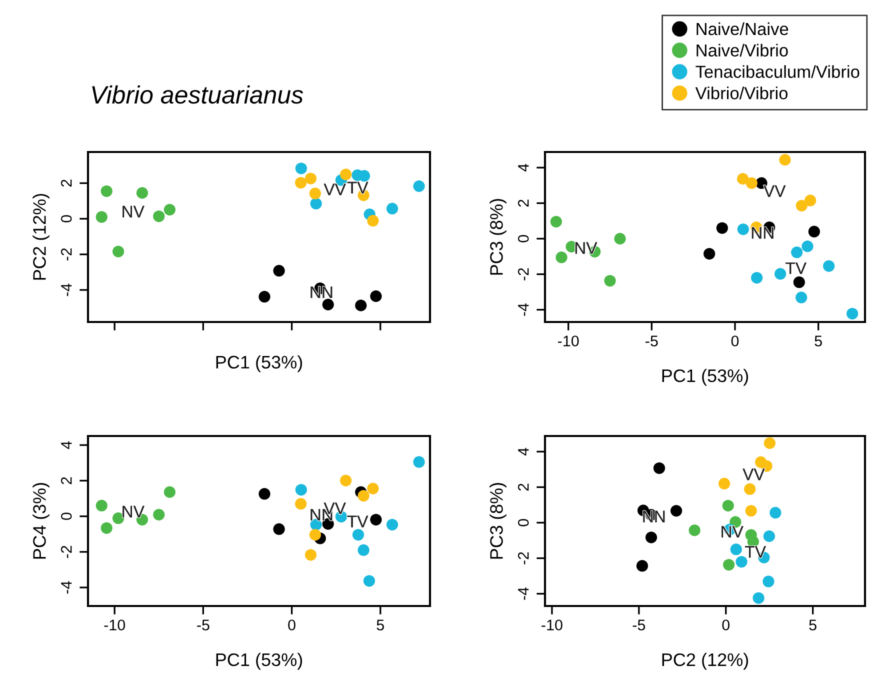 Image resolution: width=880 pixels, height=680 pixels. I want to click on legend-label: Naive/Naive, so click(742, 29).